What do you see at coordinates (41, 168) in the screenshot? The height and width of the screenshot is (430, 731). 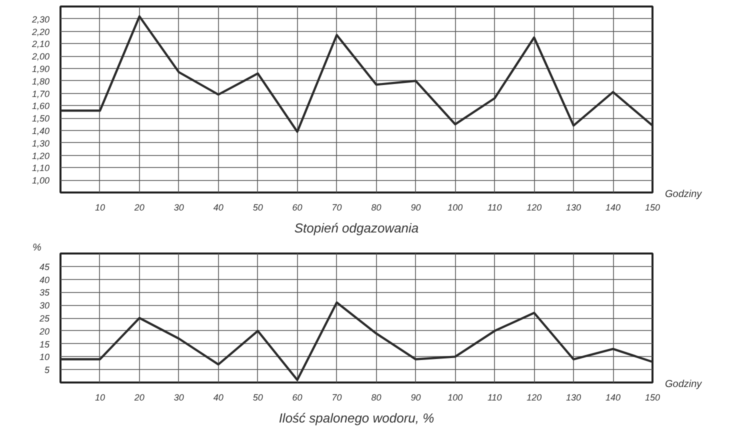 I see `y-tick-label: 1,10` at bounding box center [41, 168].